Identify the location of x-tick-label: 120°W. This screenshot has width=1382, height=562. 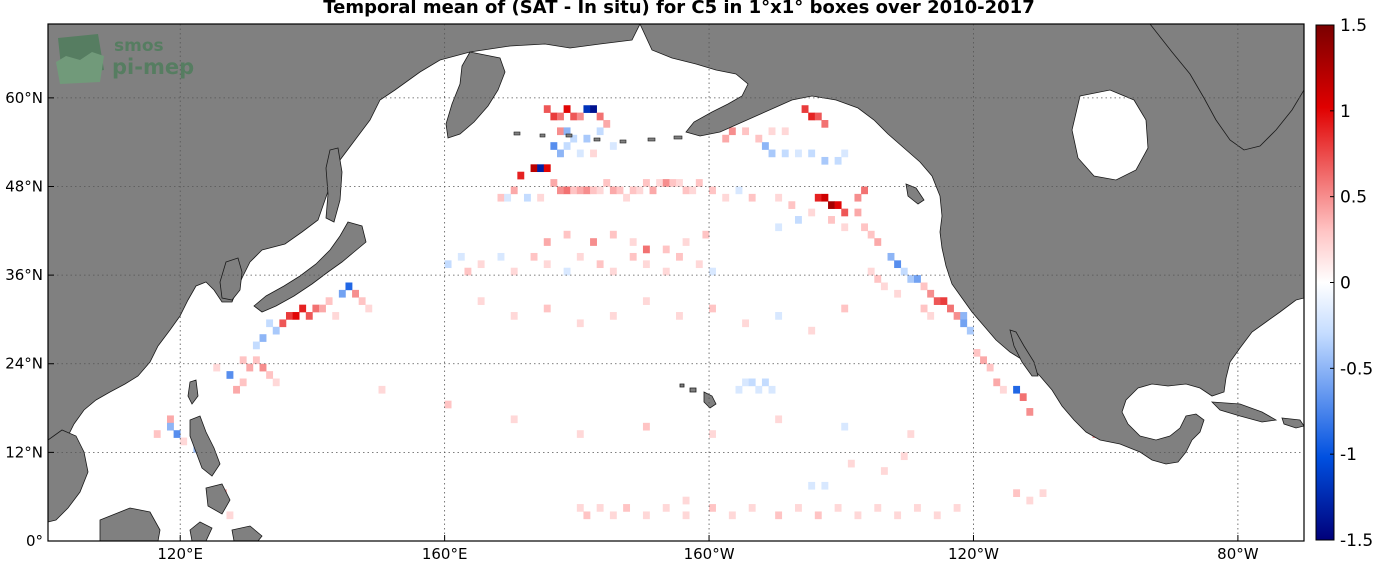
(973, 553).